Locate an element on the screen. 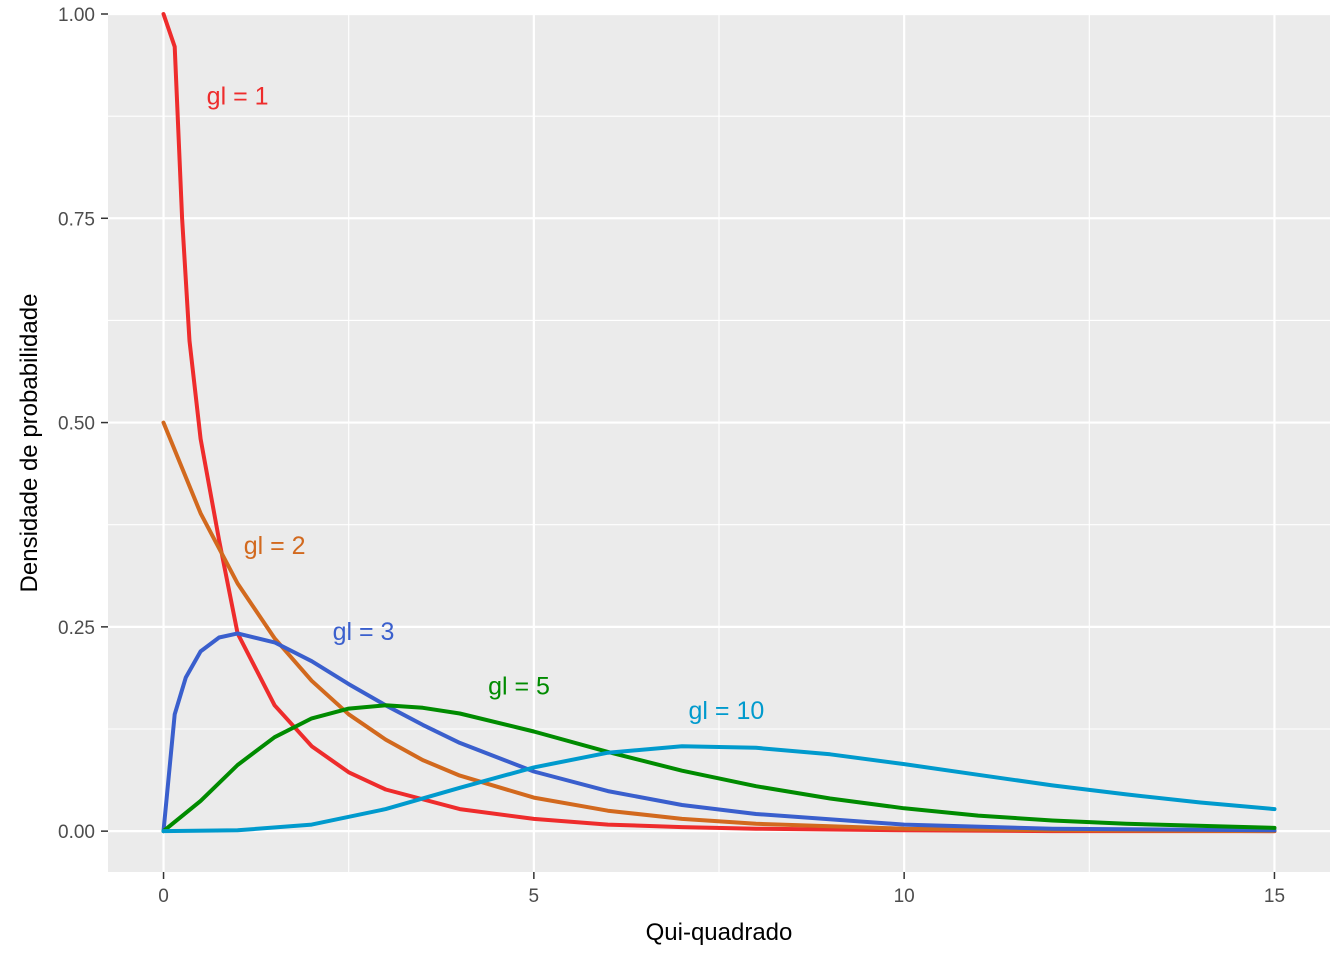  x-axis: 0 5 10 15 is located at coordinates (721, 889).